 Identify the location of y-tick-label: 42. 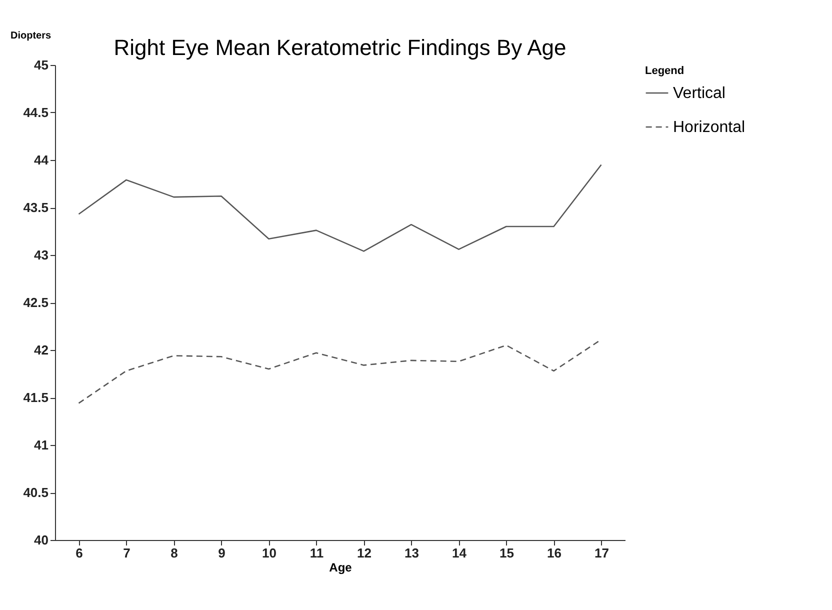
(41, 350).